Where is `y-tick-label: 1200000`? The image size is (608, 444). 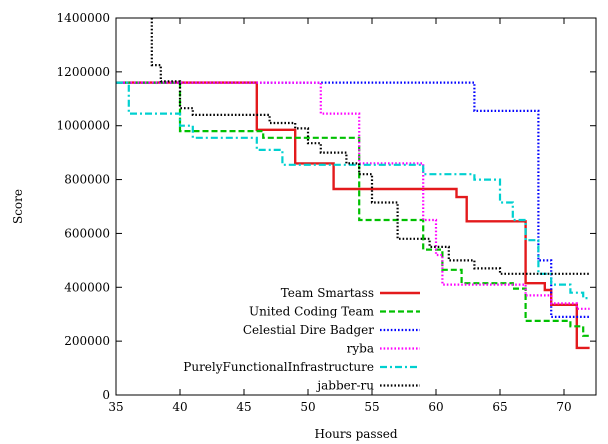
y-tick-label: 1200000 is located at coordinates (83, 72).